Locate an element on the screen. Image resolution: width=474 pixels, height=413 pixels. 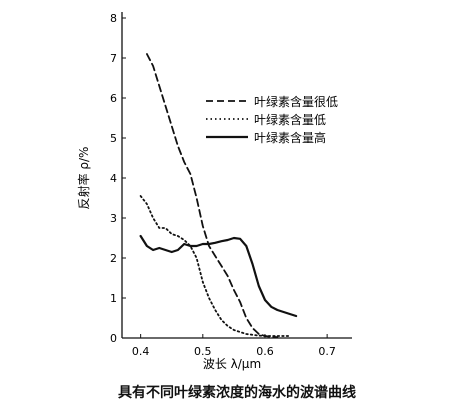
x-tick-label: 0.4 is located at coordinates (141, 351).